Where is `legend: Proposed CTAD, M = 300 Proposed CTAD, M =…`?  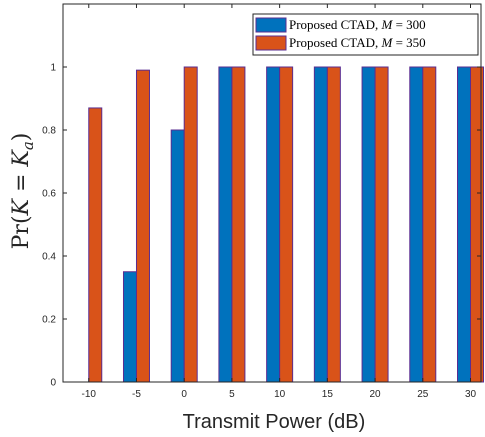
legend: Proposed CTAD, M = 300 Proposed CTAD, M =… is located at coordinates (365, 34).